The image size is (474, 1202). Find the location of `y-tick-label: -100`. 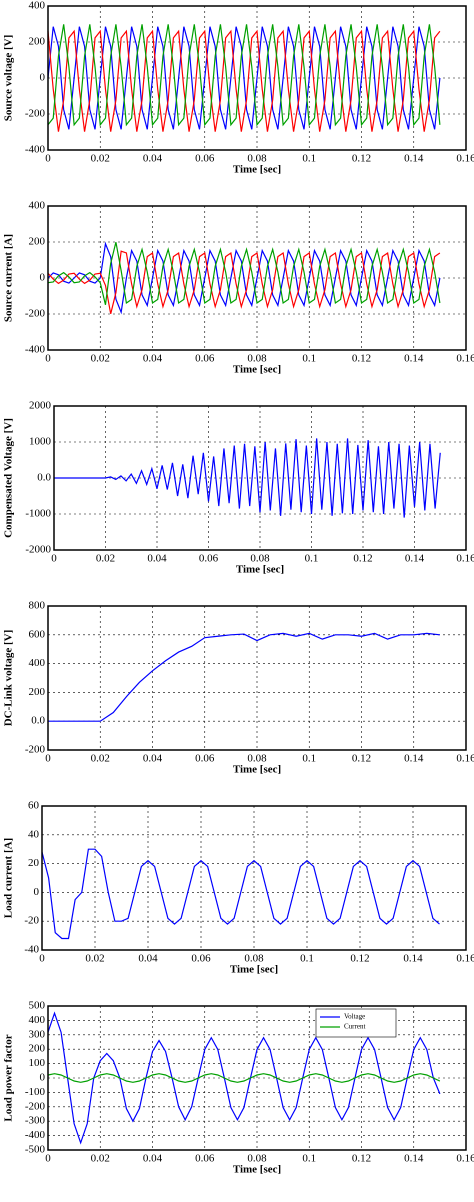

y-tick-label: -100 is located at coordinates (35, 1092).